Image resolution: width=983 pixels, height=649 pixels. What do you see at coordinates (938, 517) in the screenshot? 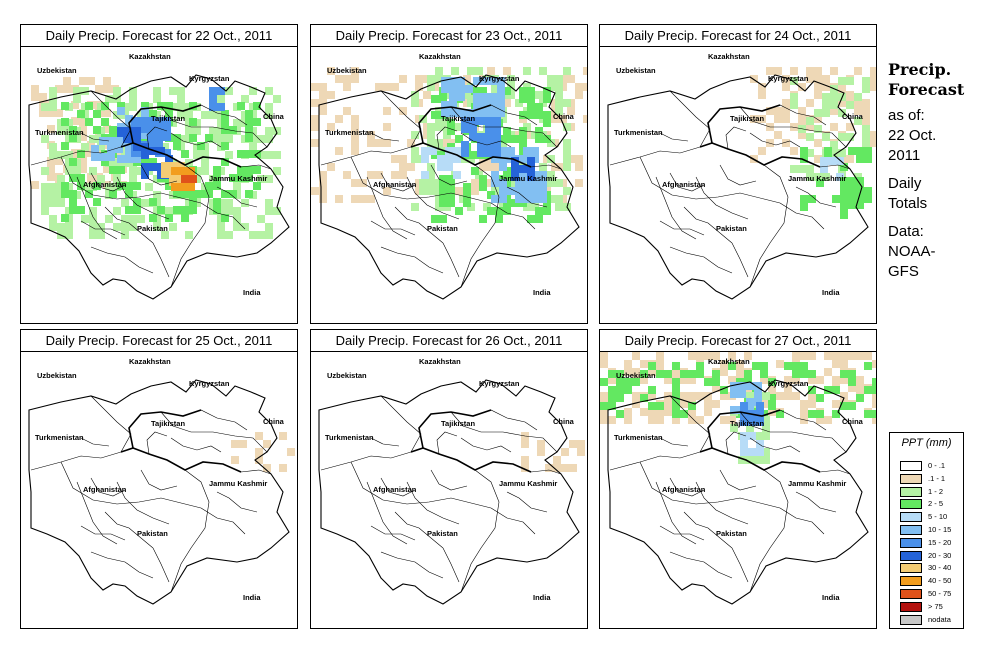
I see `legend-label: 5 - 10` at bounding box center [938, 517].